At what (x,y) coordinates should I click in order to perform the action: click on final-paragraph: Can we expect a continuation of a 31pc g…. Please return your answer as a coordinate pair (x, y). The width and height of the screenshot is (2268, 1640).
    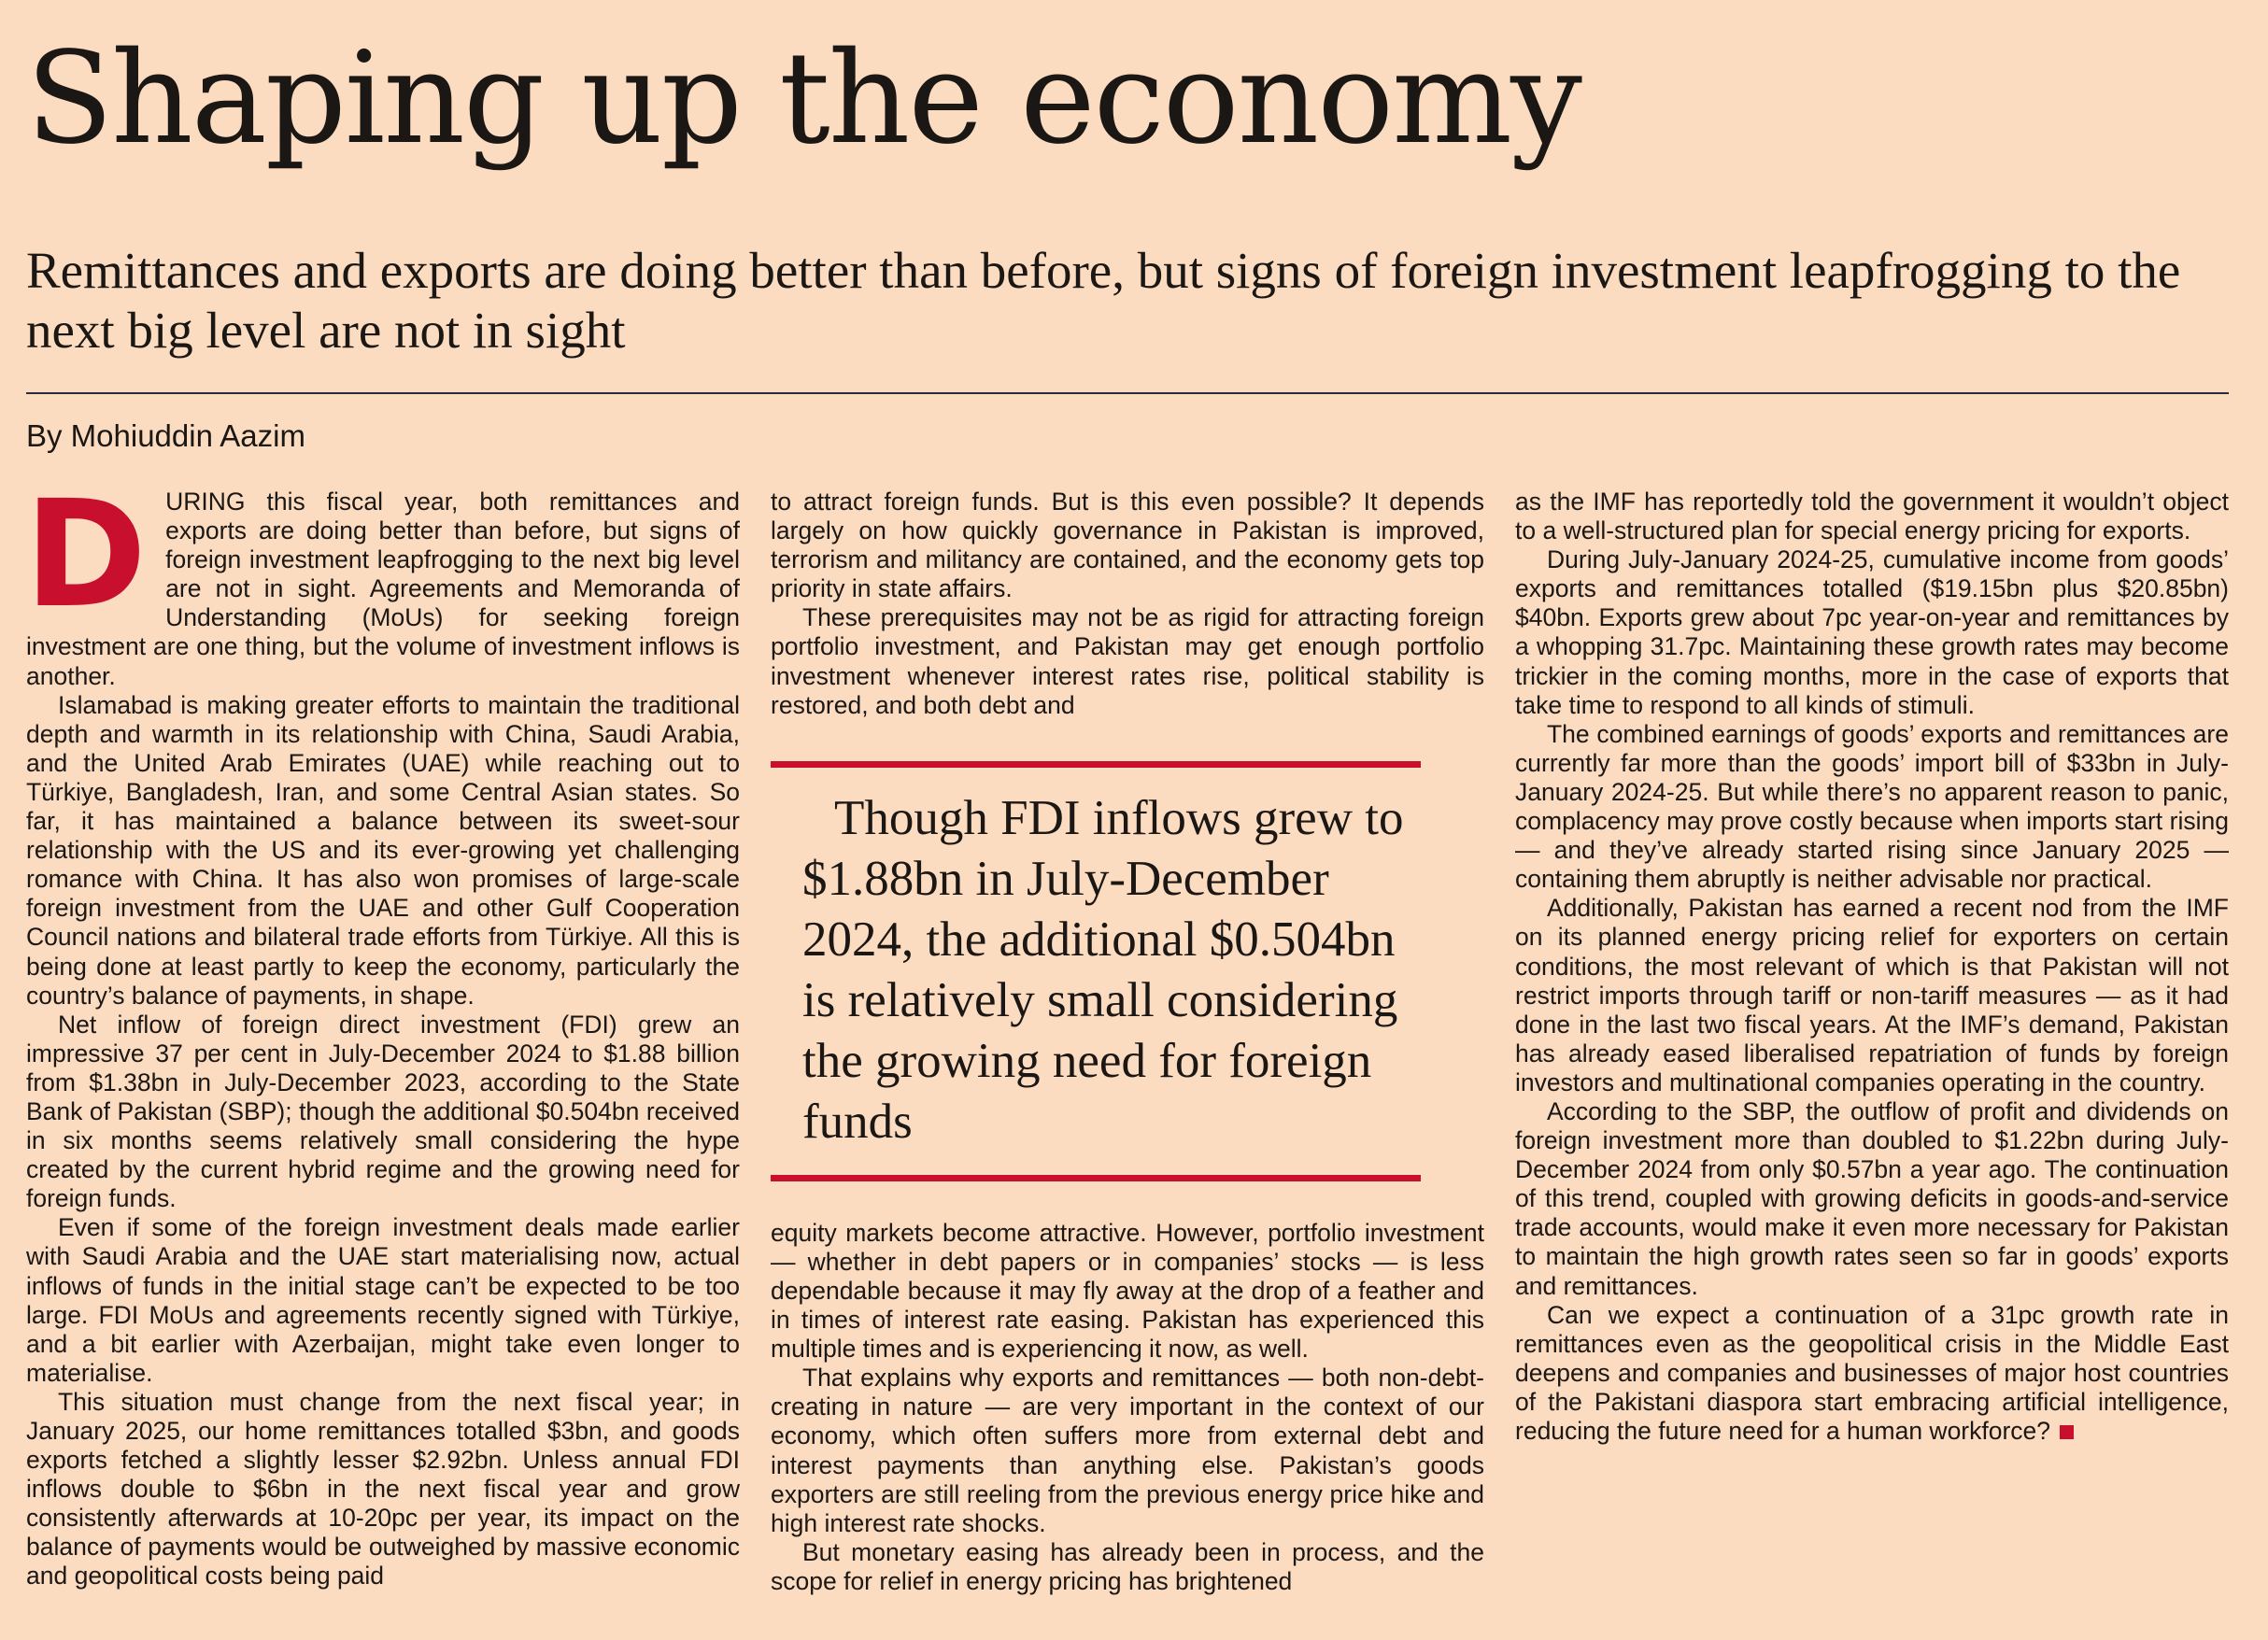
    Looking at the image, I should click on (1872, 1373).